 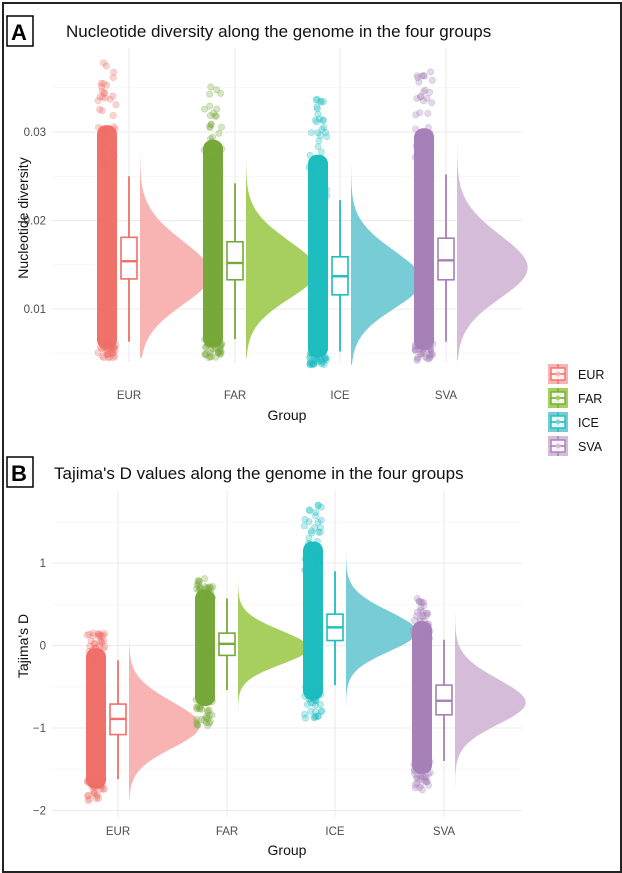 I want to click on panel-a-y-ticks: 0.01 0.02 0.03, so click(x=35, y=221).